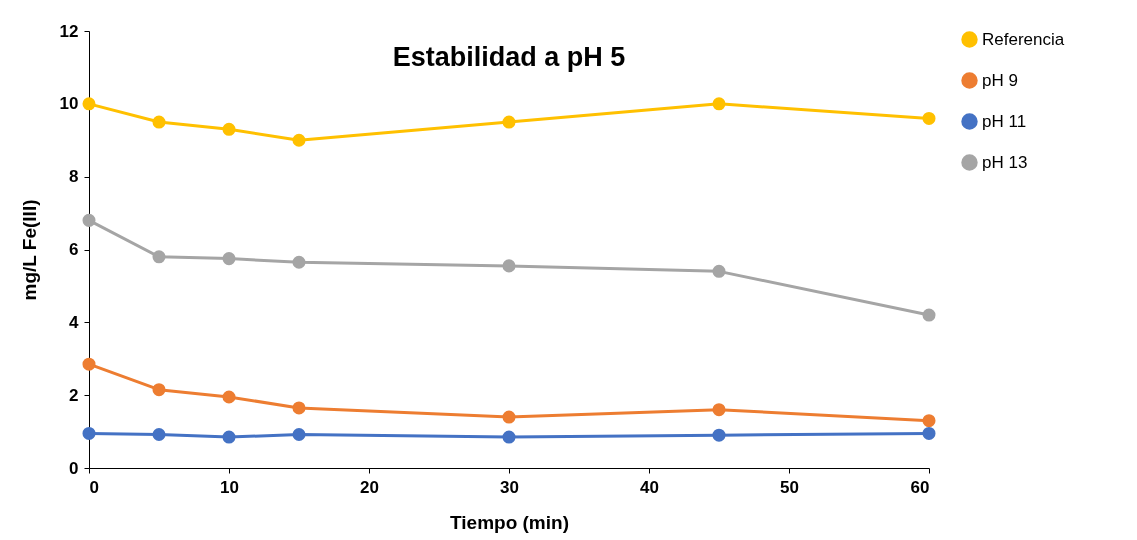  I want to click on legend-label: pH 13, so click(1005, 162).